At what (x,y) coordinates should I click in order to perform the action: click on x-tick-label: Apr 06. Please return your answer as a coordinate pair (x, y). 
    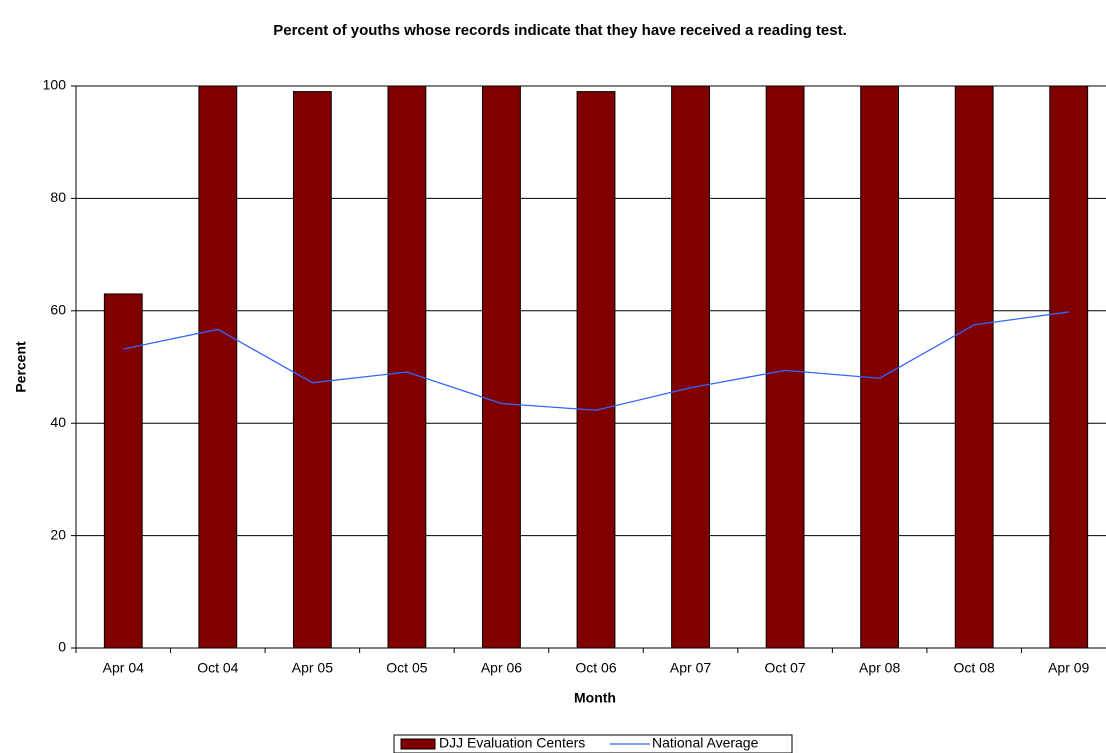
    Looking at the image, I should click on (501, 668).